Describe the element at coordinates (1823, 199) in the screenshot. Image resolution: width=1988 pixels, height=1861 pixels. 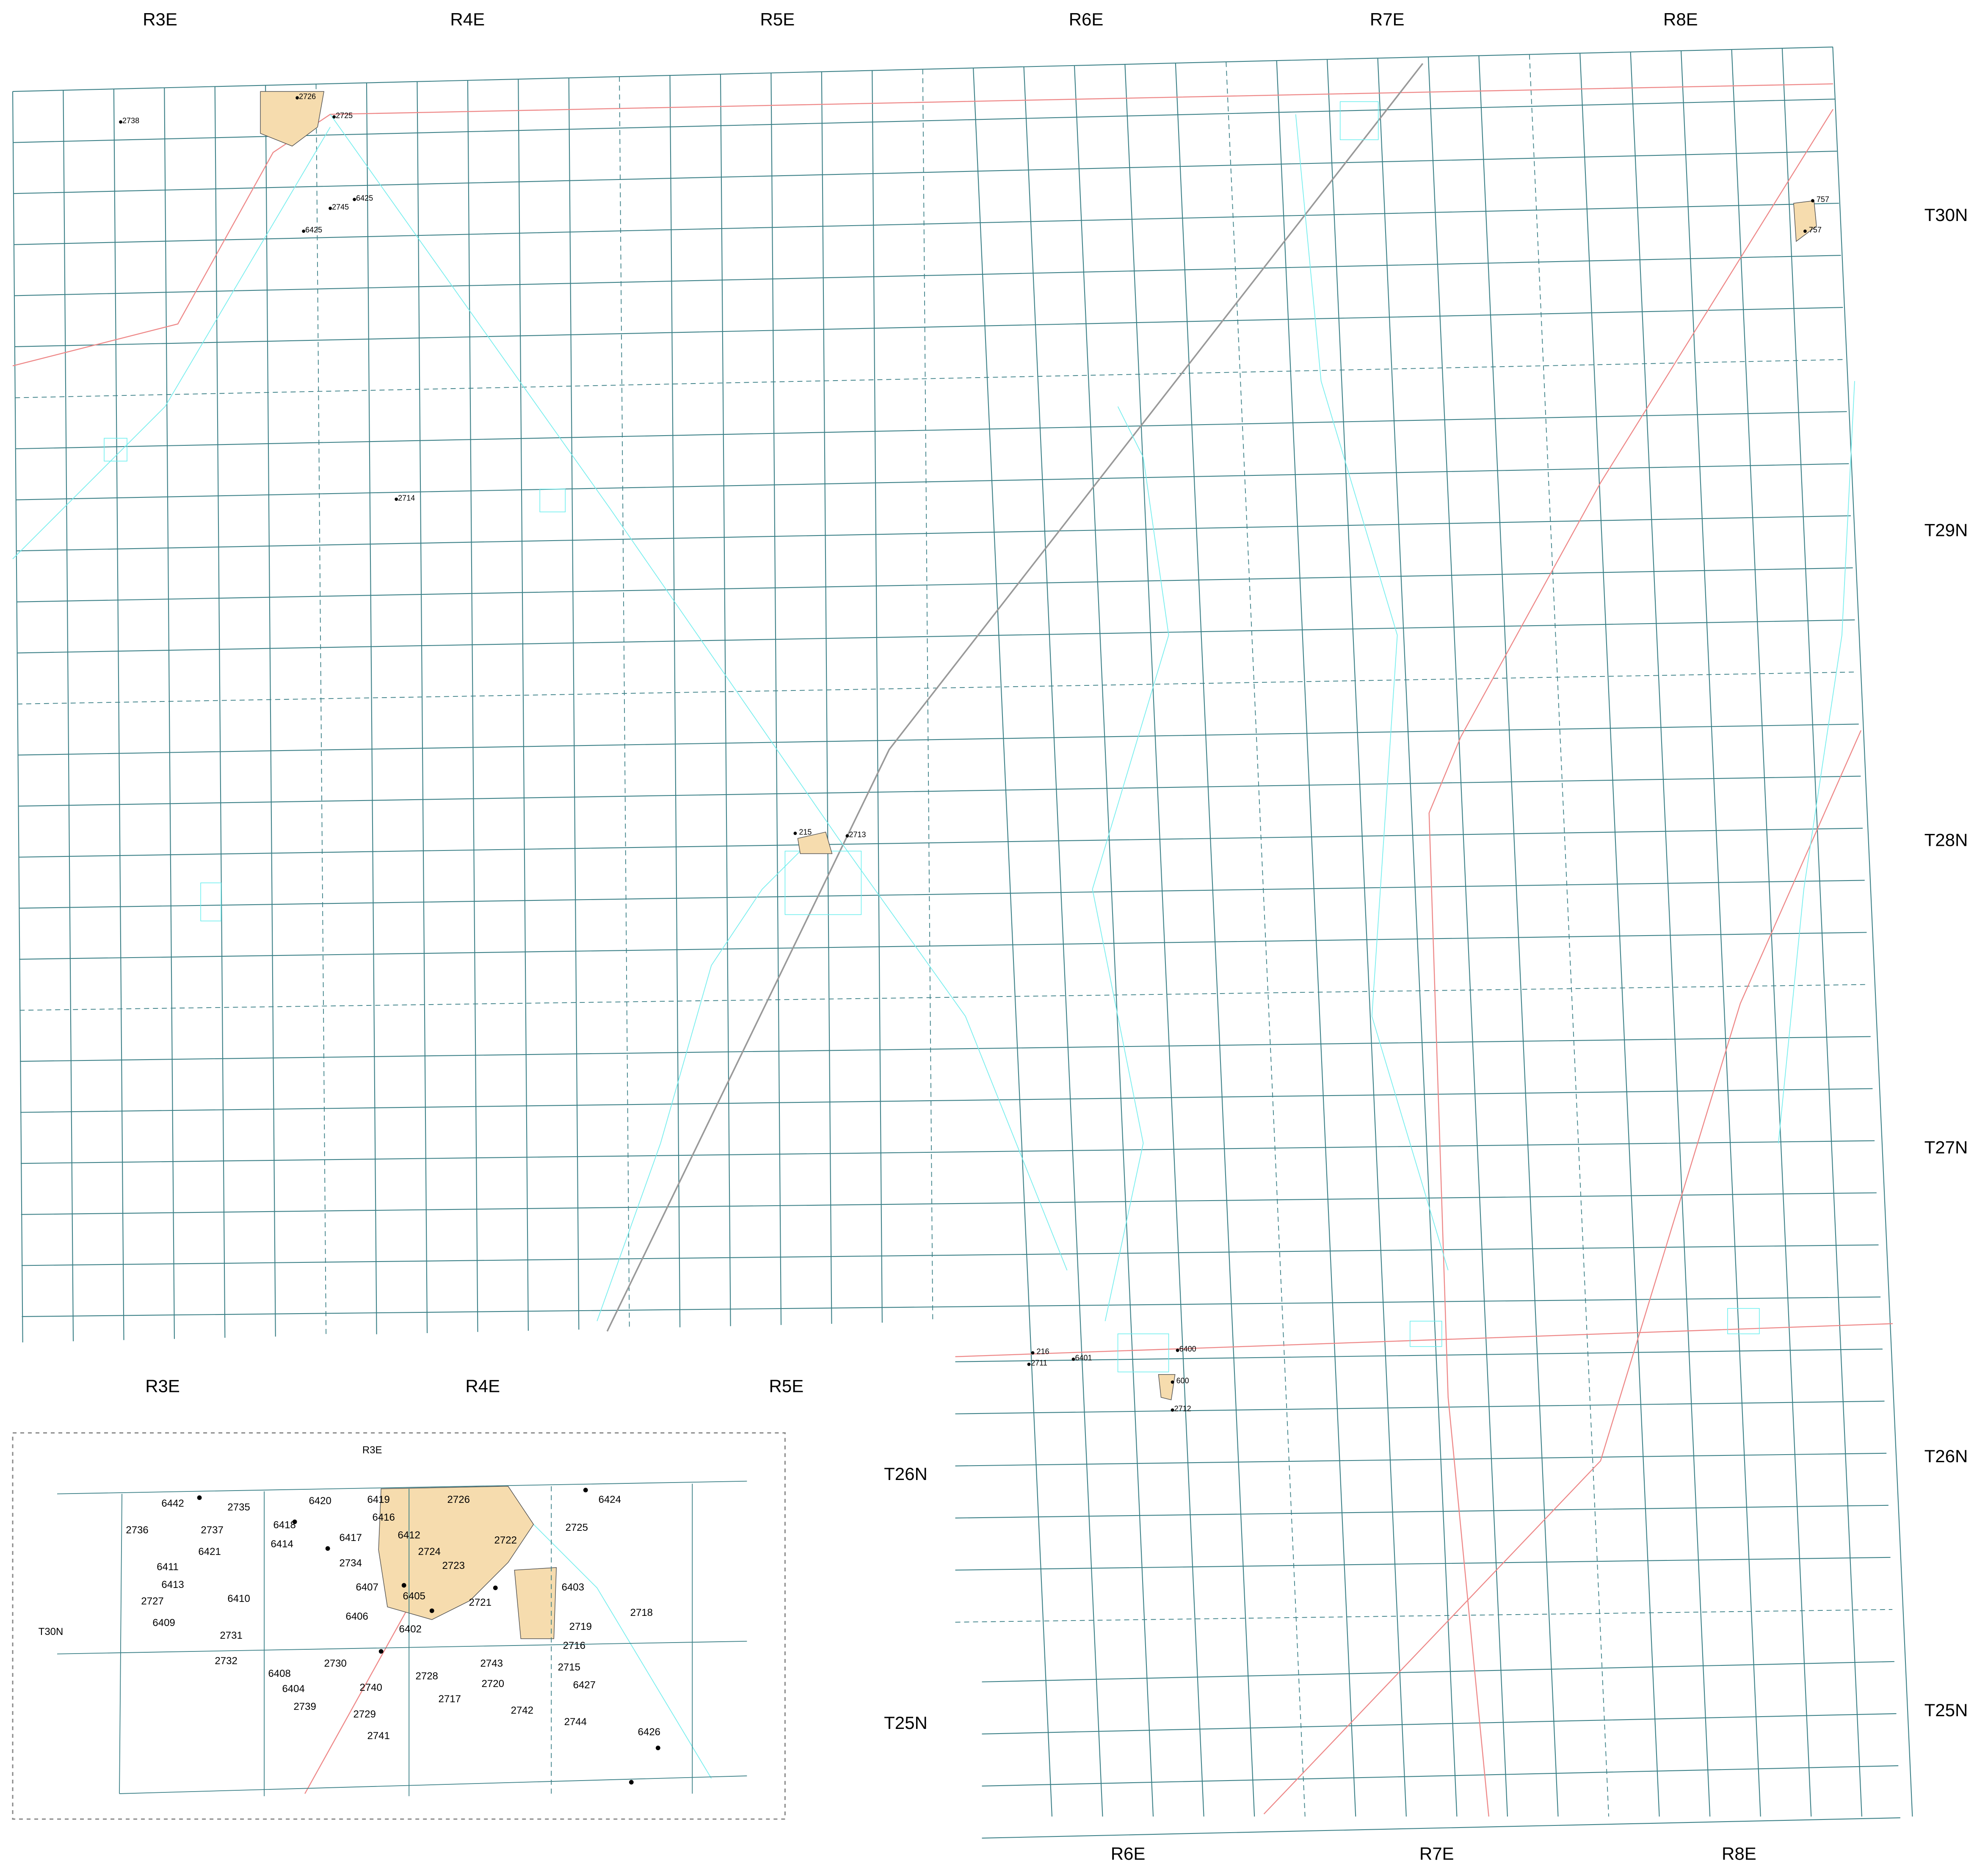
I see `well-label: 757` at that location.